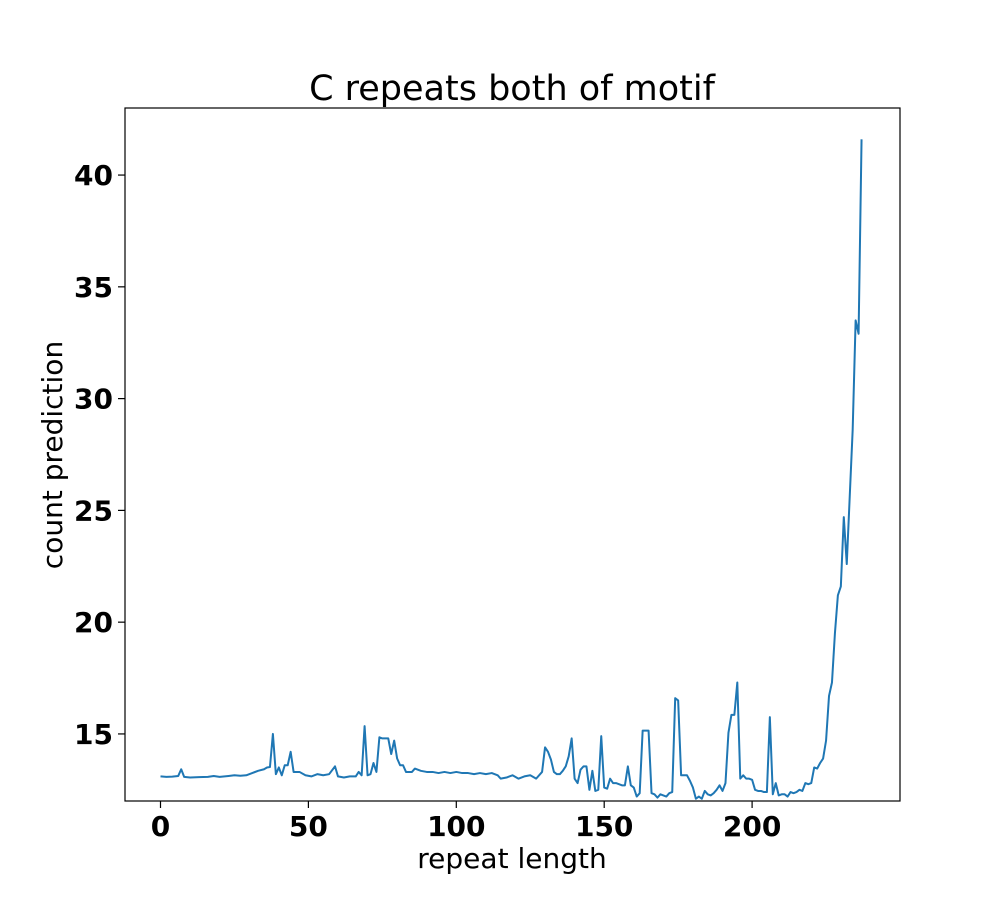 The height and width of the screenshot is (900, 1000). I want to click on x-tick-label: 50, so click(308, 826).